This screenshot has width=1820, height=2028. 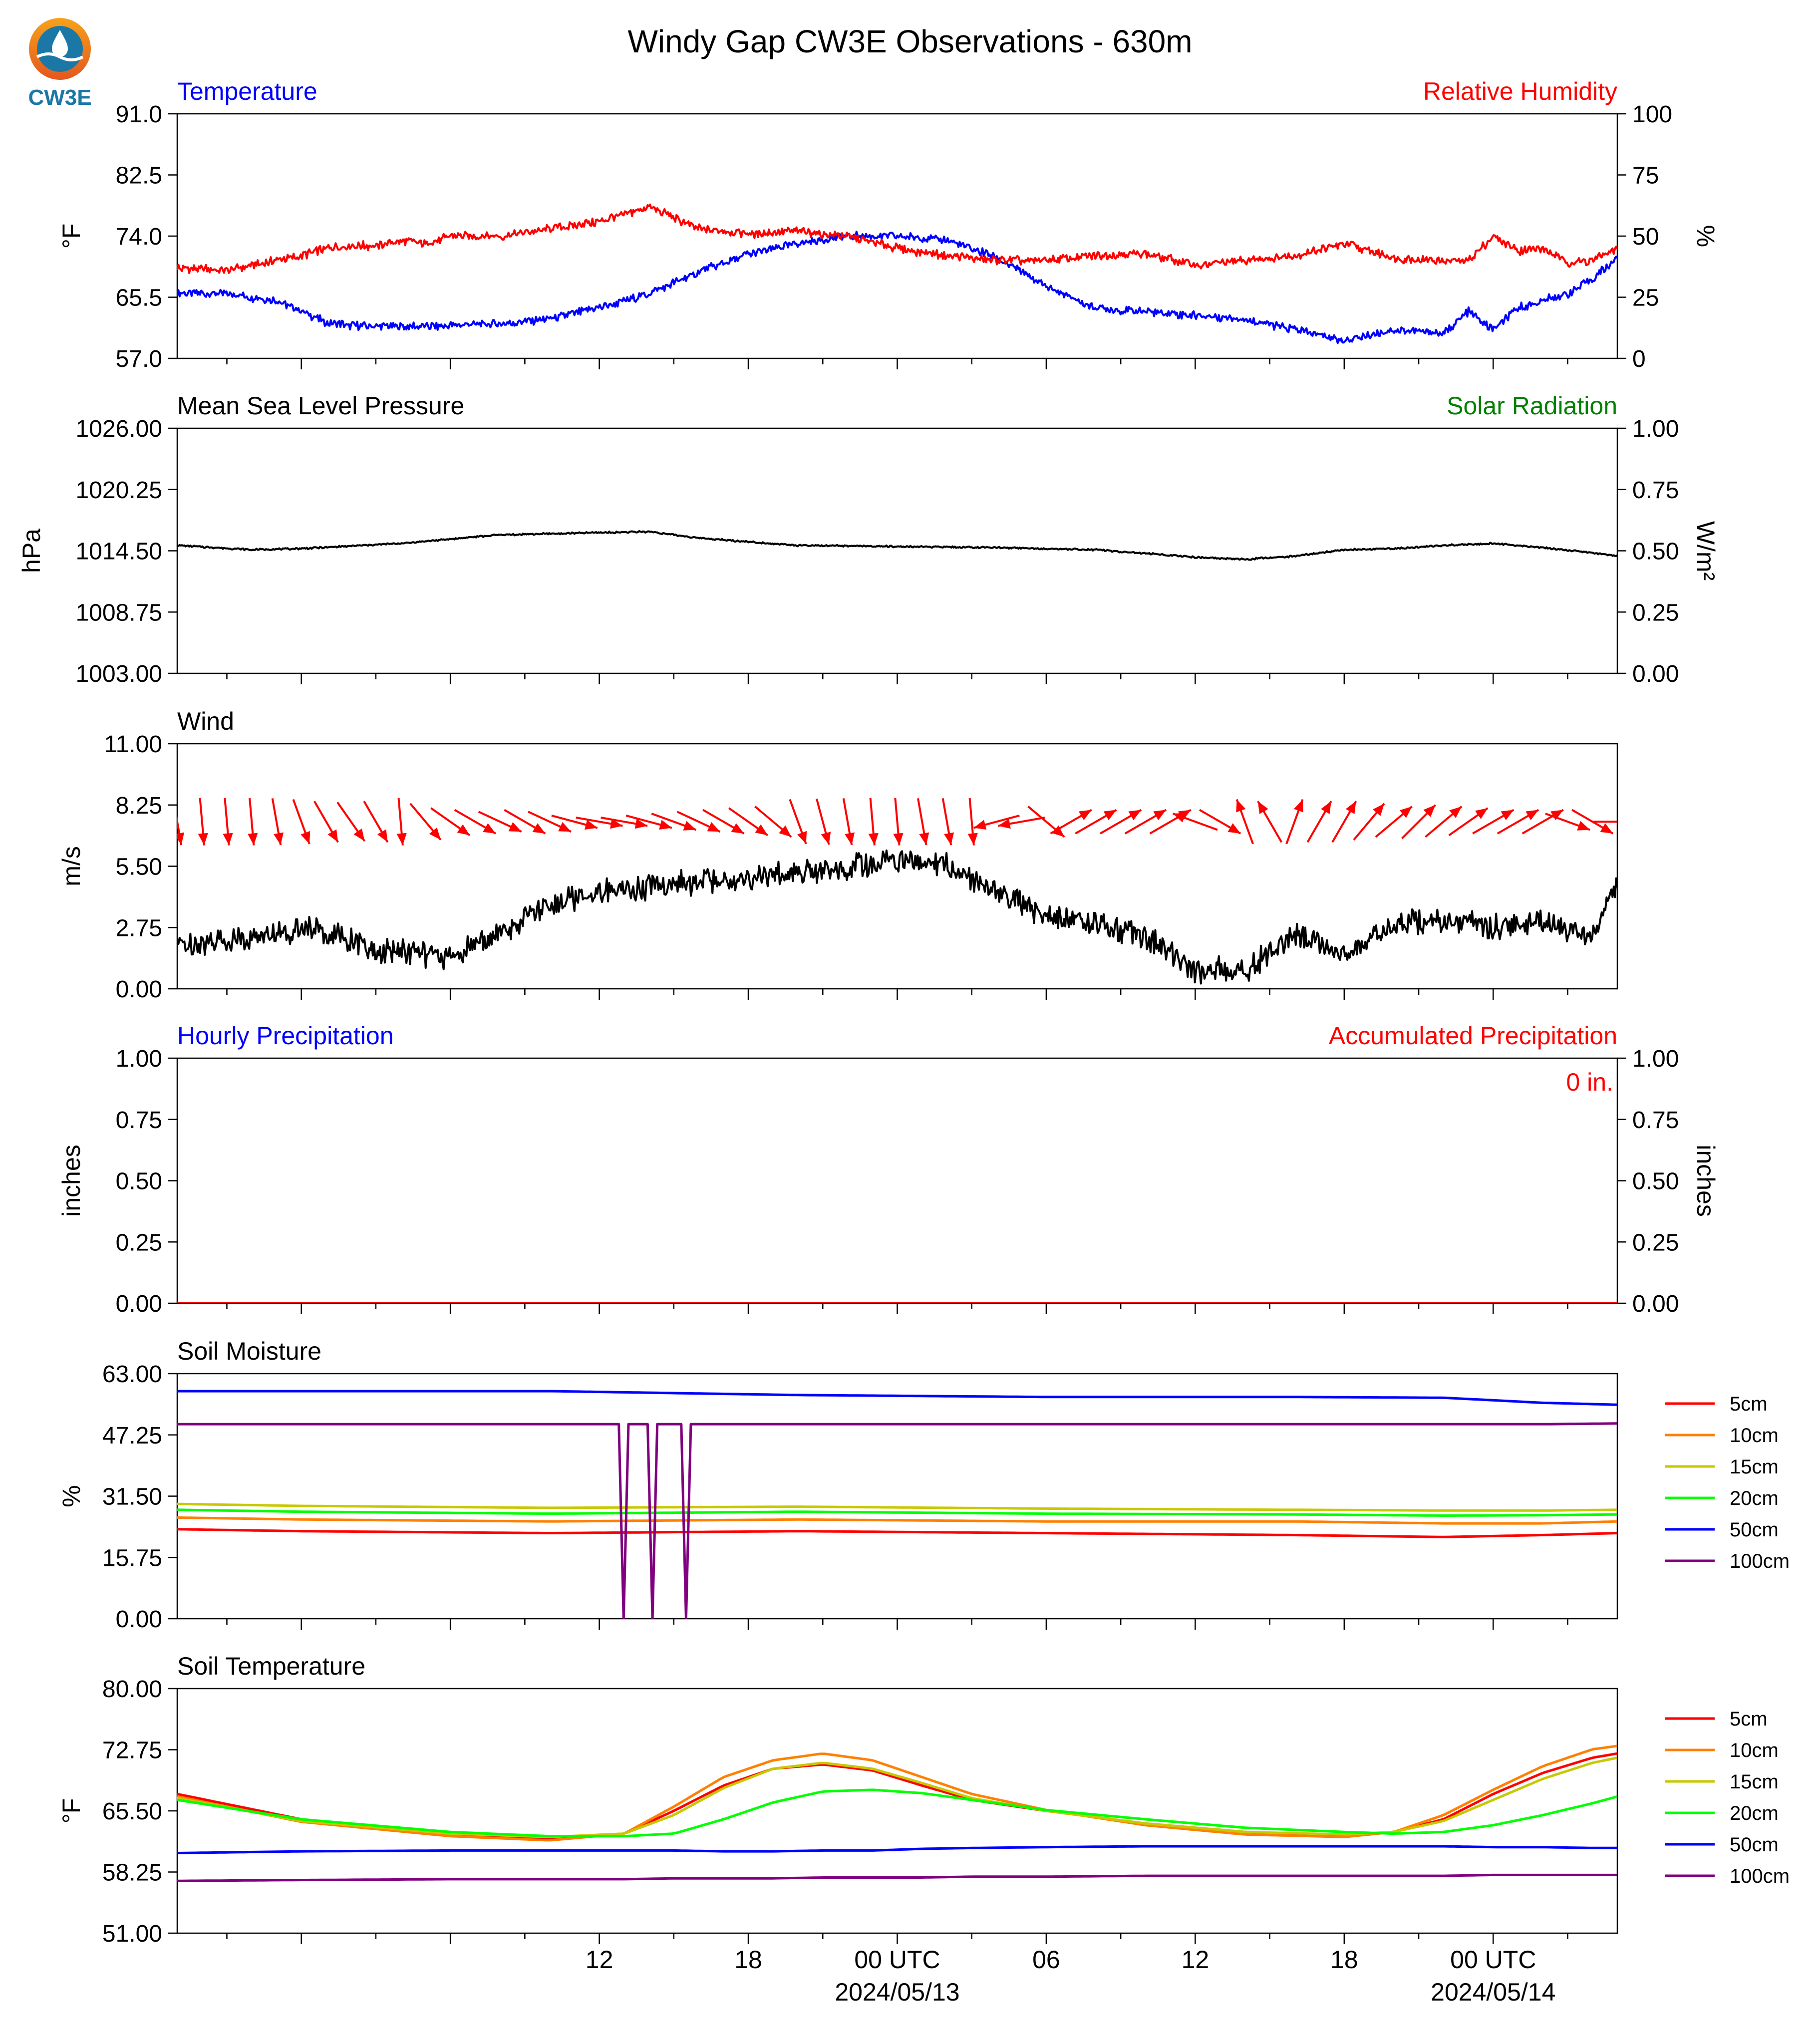 What do you see at coordinates (1655, 612) in the screenshot?
I see `pressure-solar-y2tick-label: 0.25` at bounding box center [1655, 612].